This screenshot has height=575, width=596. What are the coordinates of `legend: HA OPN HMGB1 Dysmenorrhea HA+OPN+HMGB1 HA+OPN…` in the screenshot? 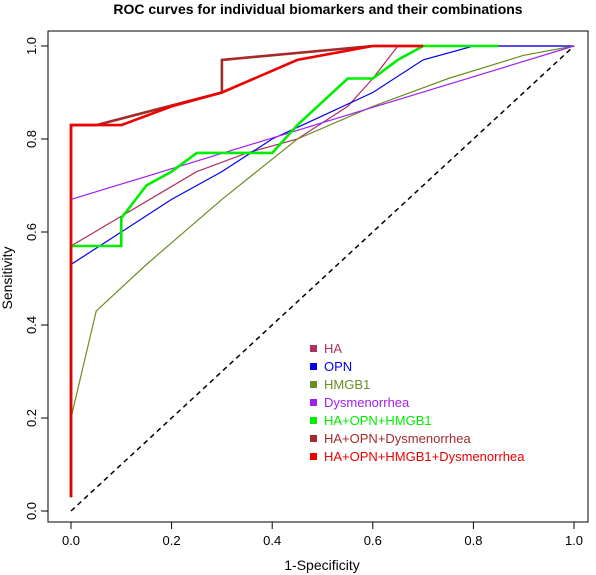 It's located at (417, 402).